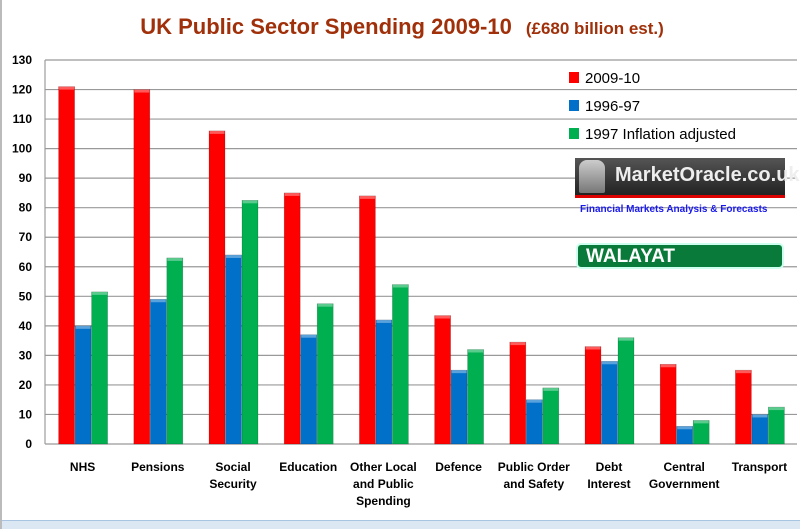 The image size is (800, 529). What do you see at coordinates (26, 414) in the screenshot?
I see `y-tick-label: 10` at bounding box center [26, 414].